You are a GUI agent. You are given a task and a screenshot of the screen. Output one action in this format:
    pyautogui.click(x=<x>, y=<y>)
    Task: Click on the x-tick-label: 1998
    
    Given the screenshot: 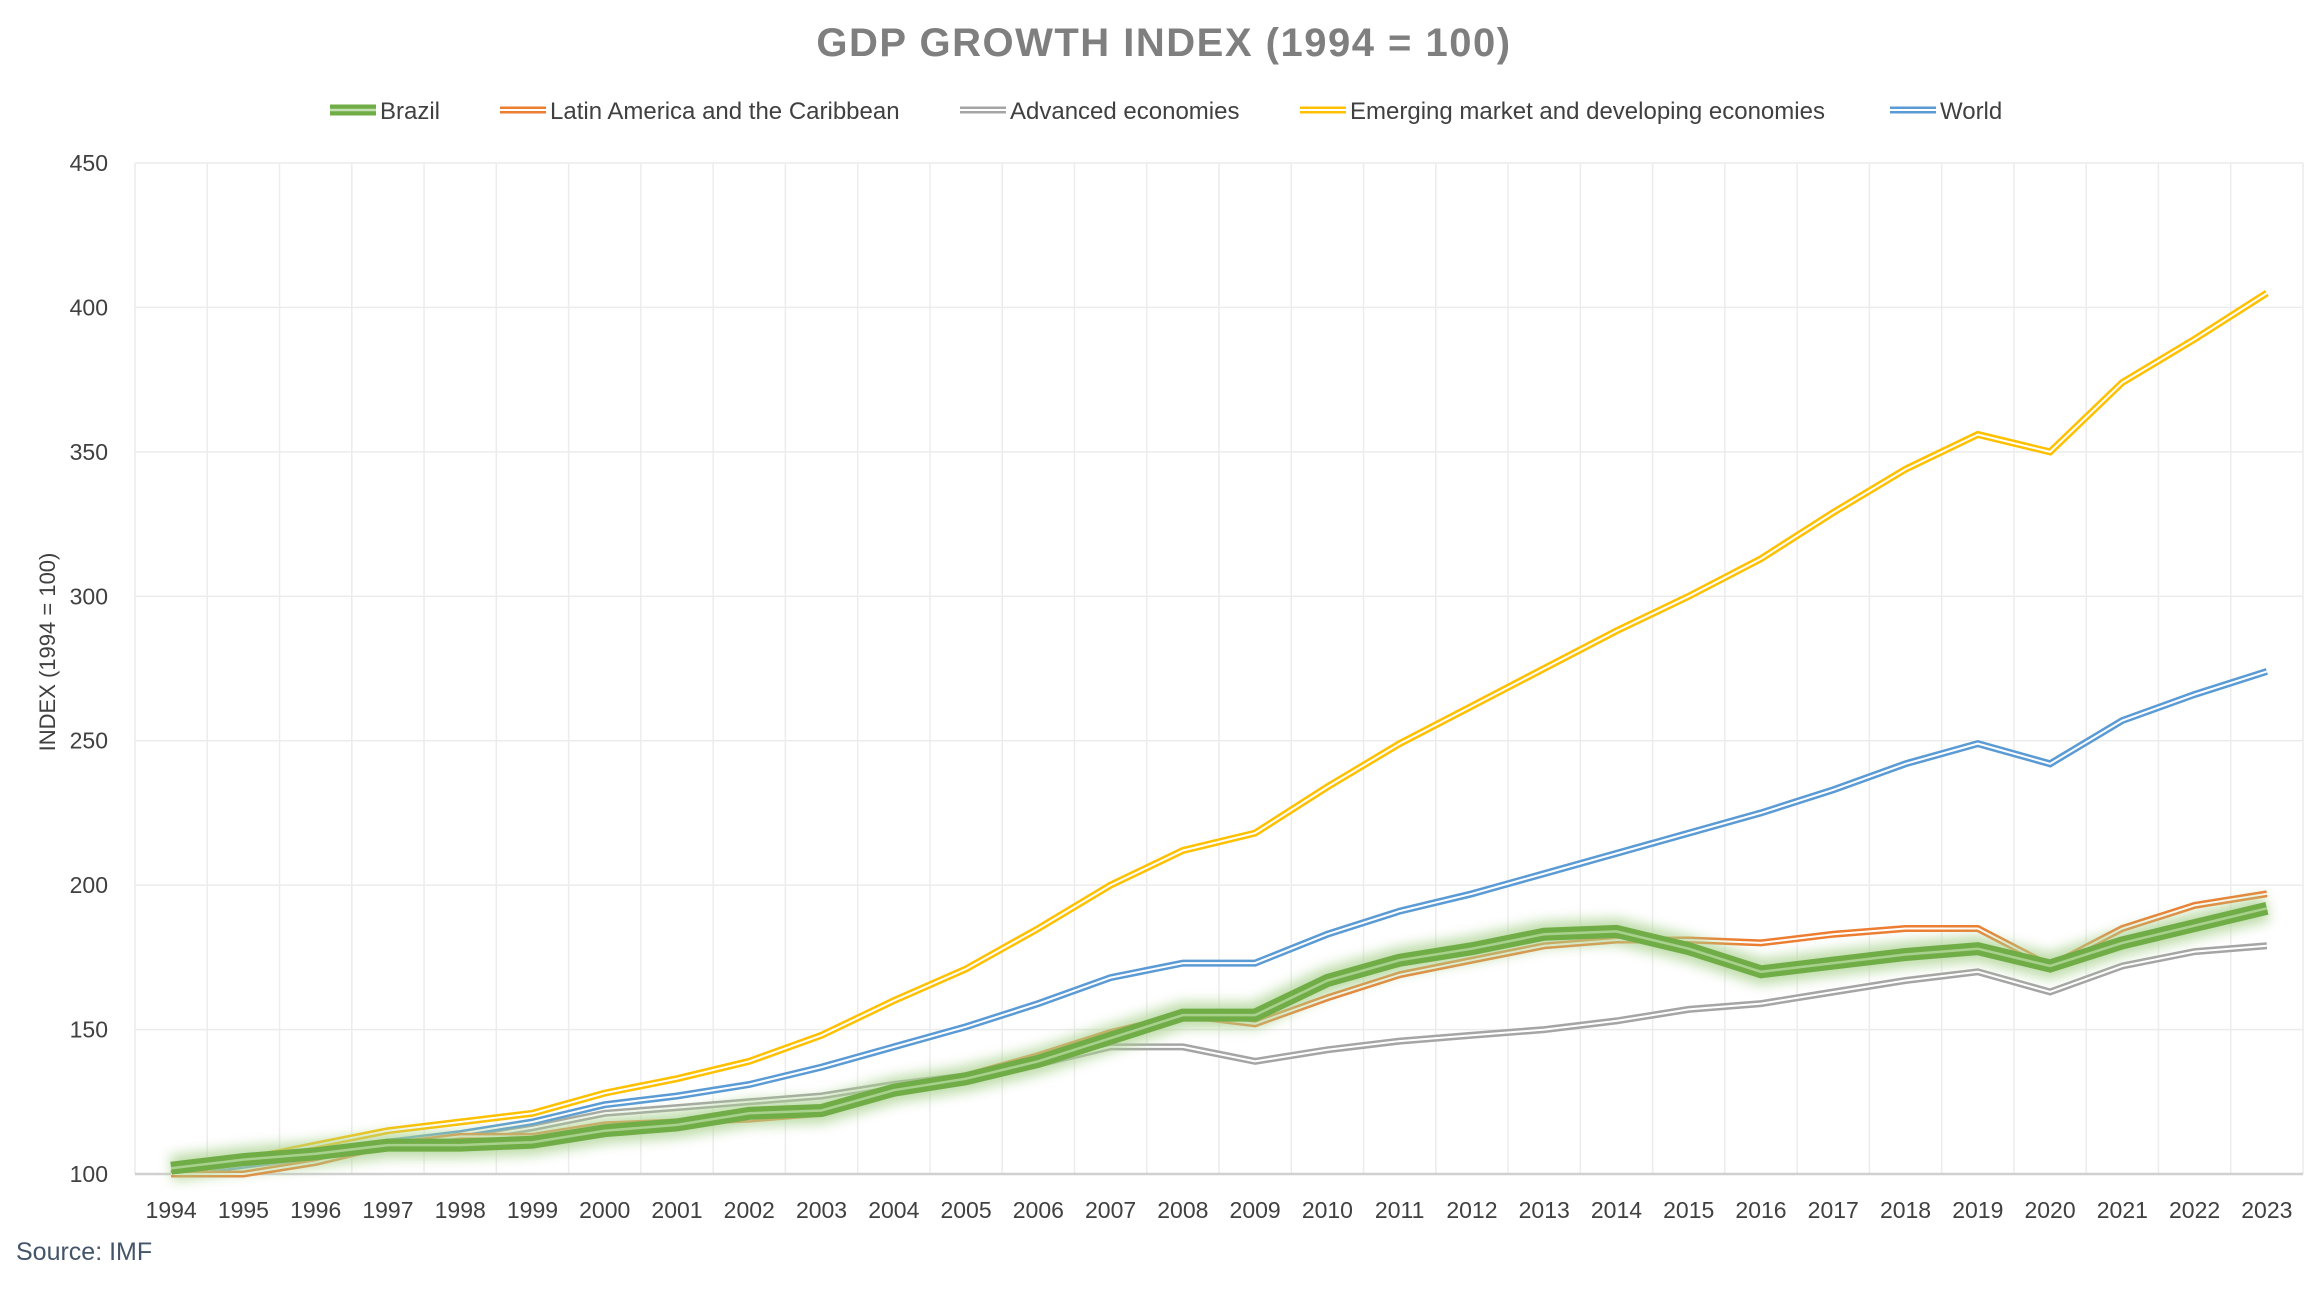 What is the action you would take?
    pyautogui.click(x=460, y=1210)
    